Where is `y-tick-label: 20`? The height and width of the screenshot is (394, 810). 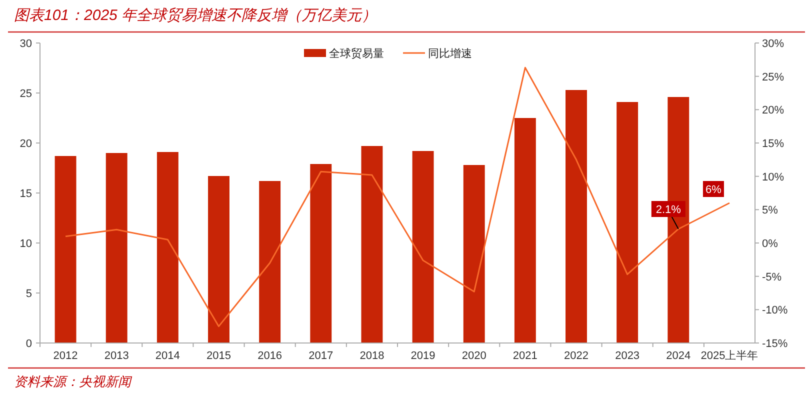 y-tick-label: 20 is located at coordinates (26, 144).